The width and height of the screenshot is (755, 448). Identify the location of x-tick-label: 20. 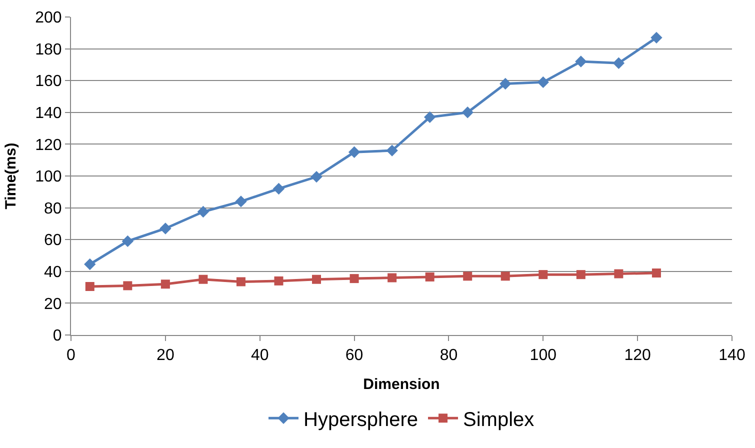
(165, 355).